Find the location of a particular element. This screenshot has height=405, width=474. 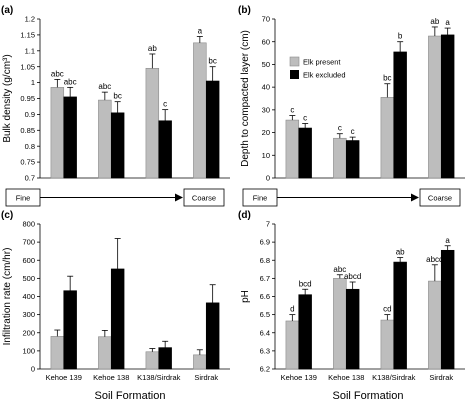

y-axis-label: Bulk density (g/cm³) is located at coordinates (7, 98).